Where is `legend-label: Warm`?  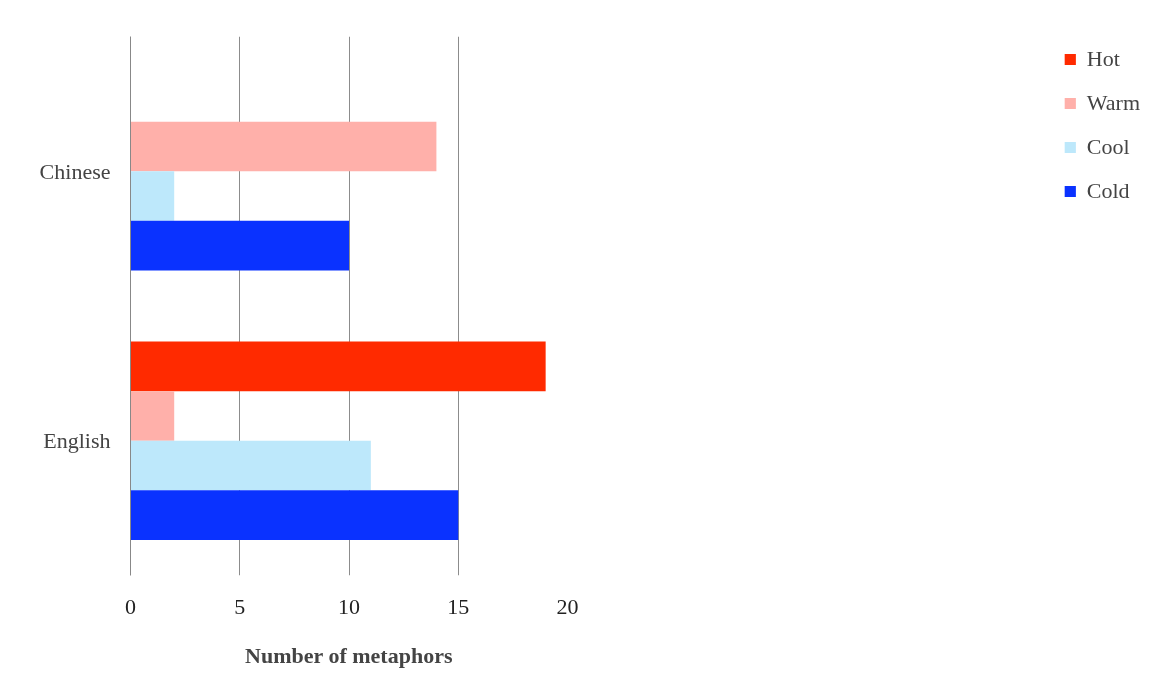
legend-label: Warm is located at coordinates (1113, 103).